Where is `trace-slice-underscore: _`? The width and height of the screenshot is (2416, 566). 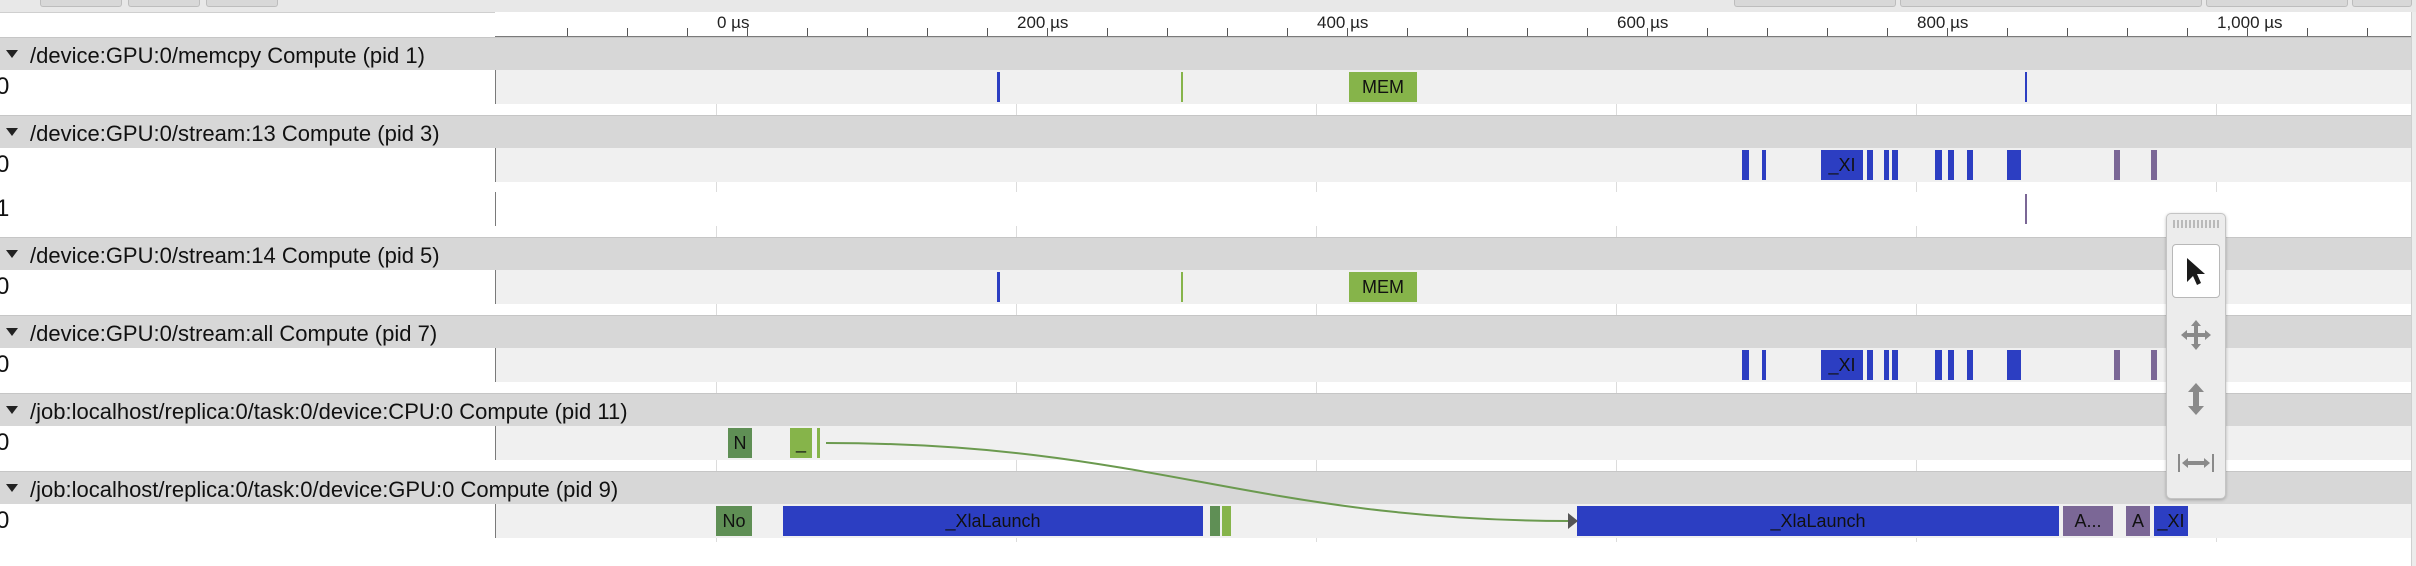 trace-slice-underscore: _ is located at coordinates (801, 443).